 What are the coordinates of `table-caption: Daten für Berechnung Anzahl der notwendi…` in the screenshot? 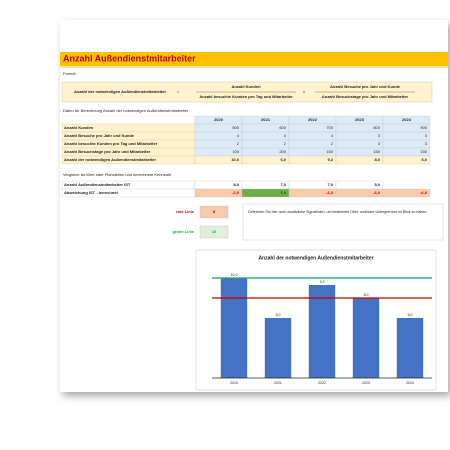 It's located at (126, 110).